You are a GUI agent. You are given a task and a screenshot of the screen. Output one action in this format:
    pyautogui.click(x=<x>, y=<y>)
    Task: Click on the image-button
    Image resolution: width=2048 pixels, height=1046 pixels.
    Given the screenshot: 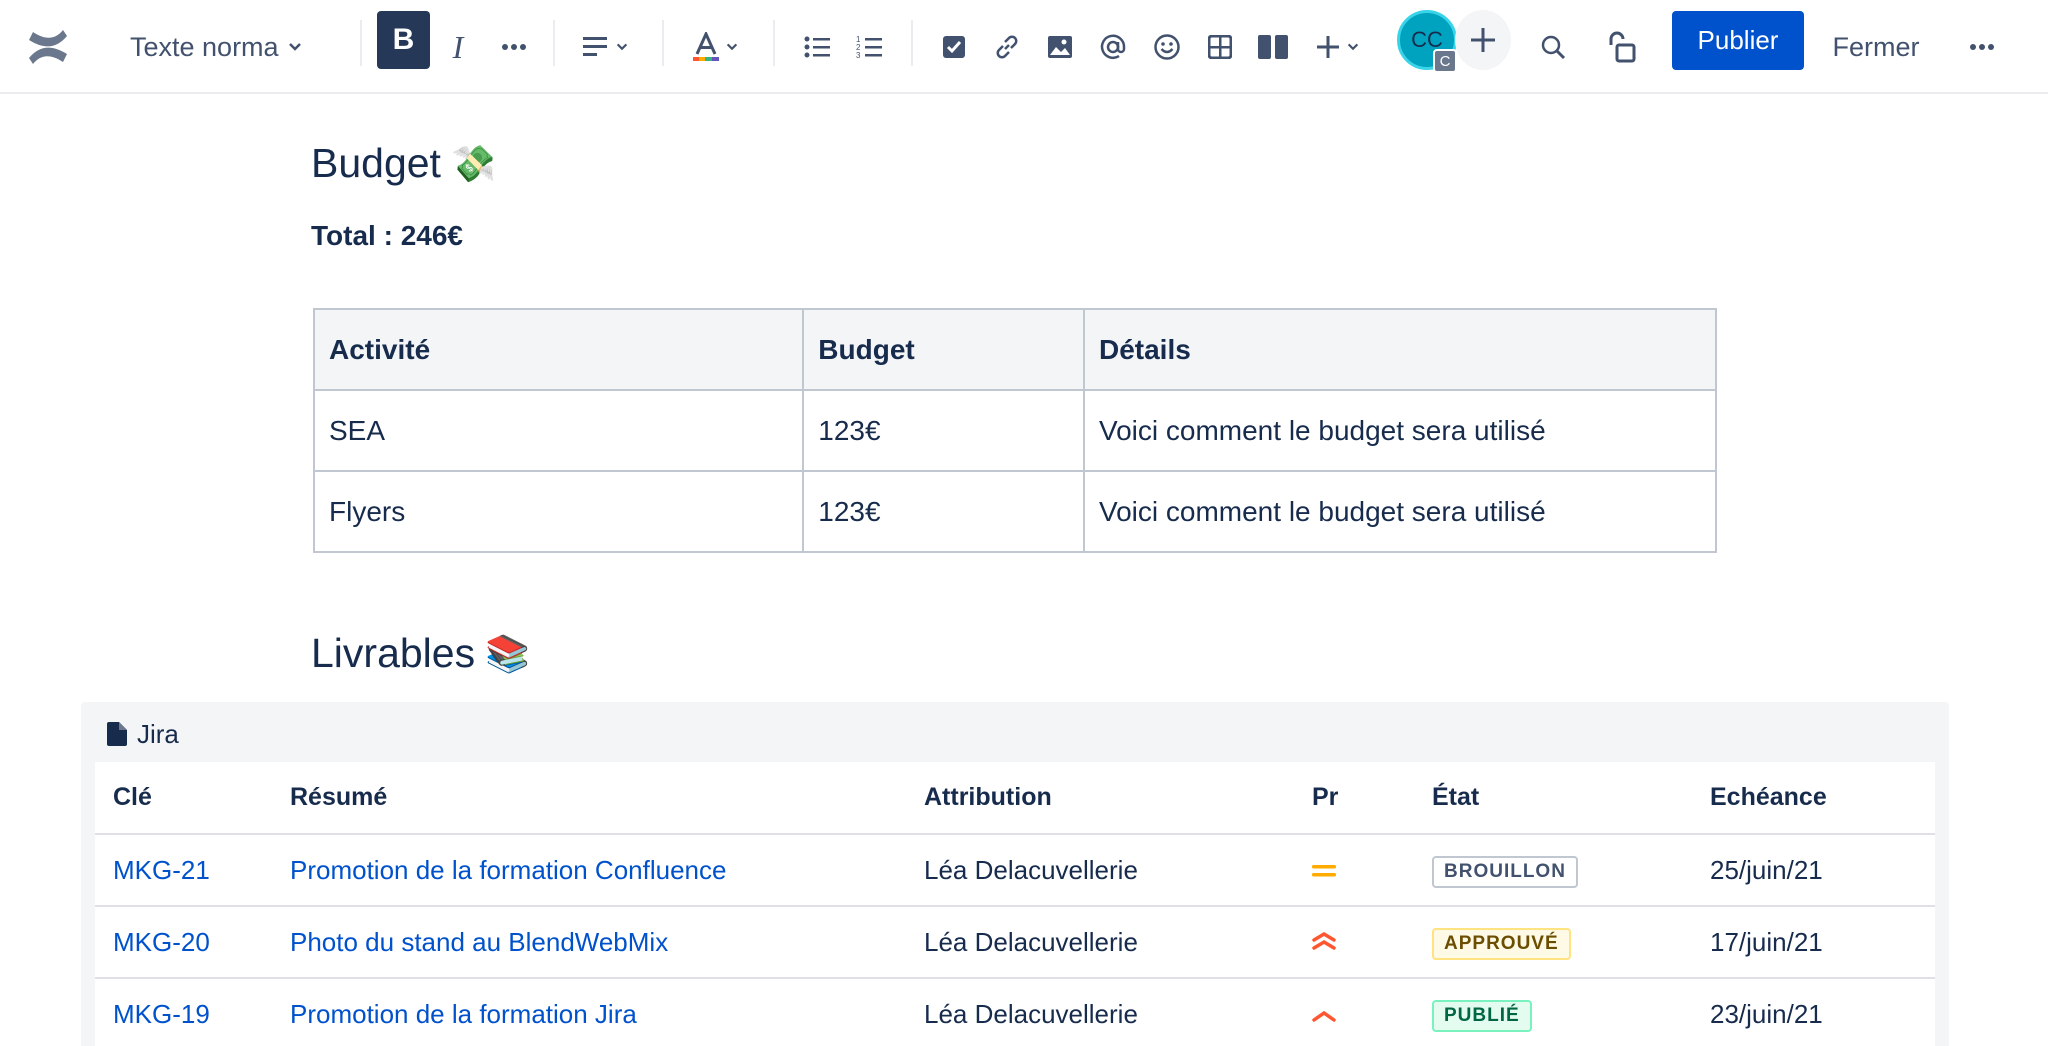 What is the action you would take?
    pyautogui.click(x=1060, y=47)
    